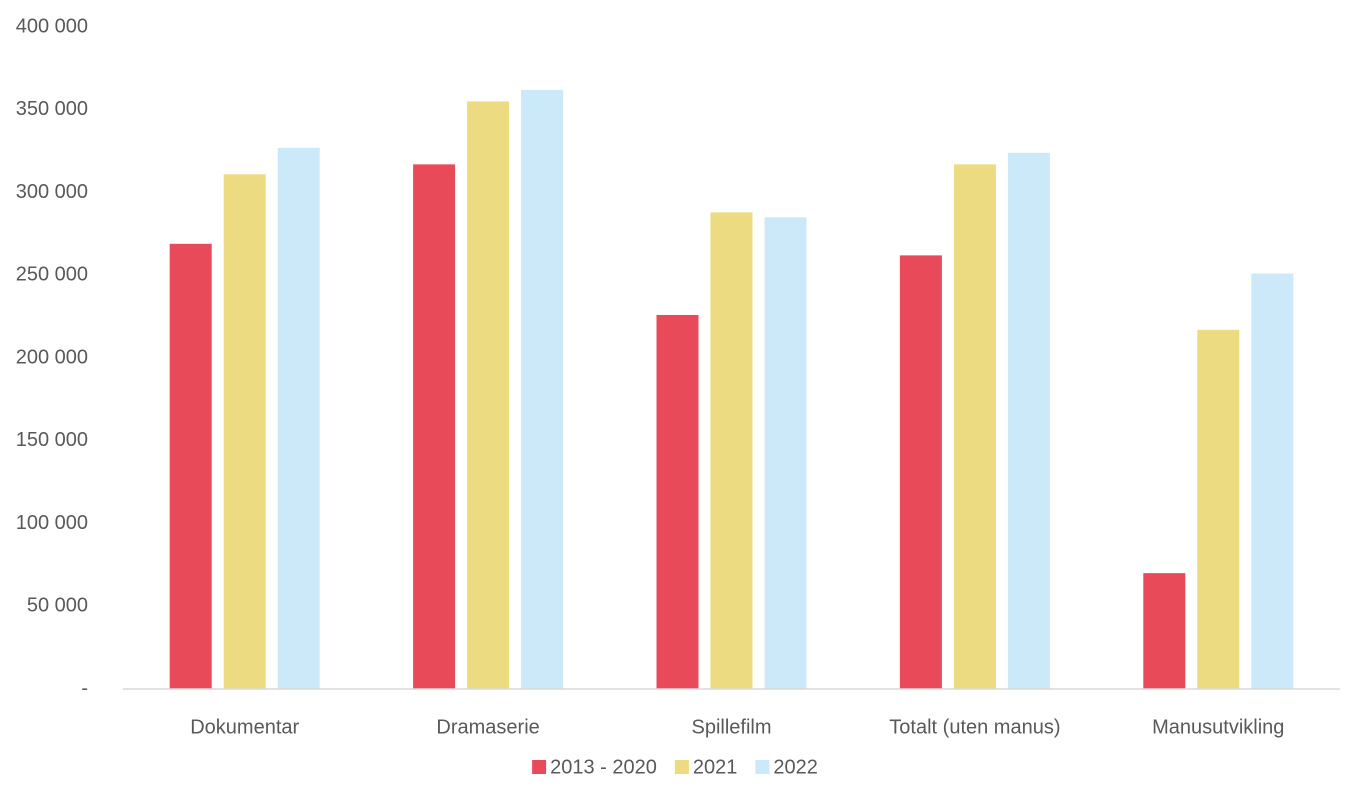  What do you see at coordinates (52, 26) in the screenshot?
I see `y-tick-label: 400 000` at bounding box center [52, 26].